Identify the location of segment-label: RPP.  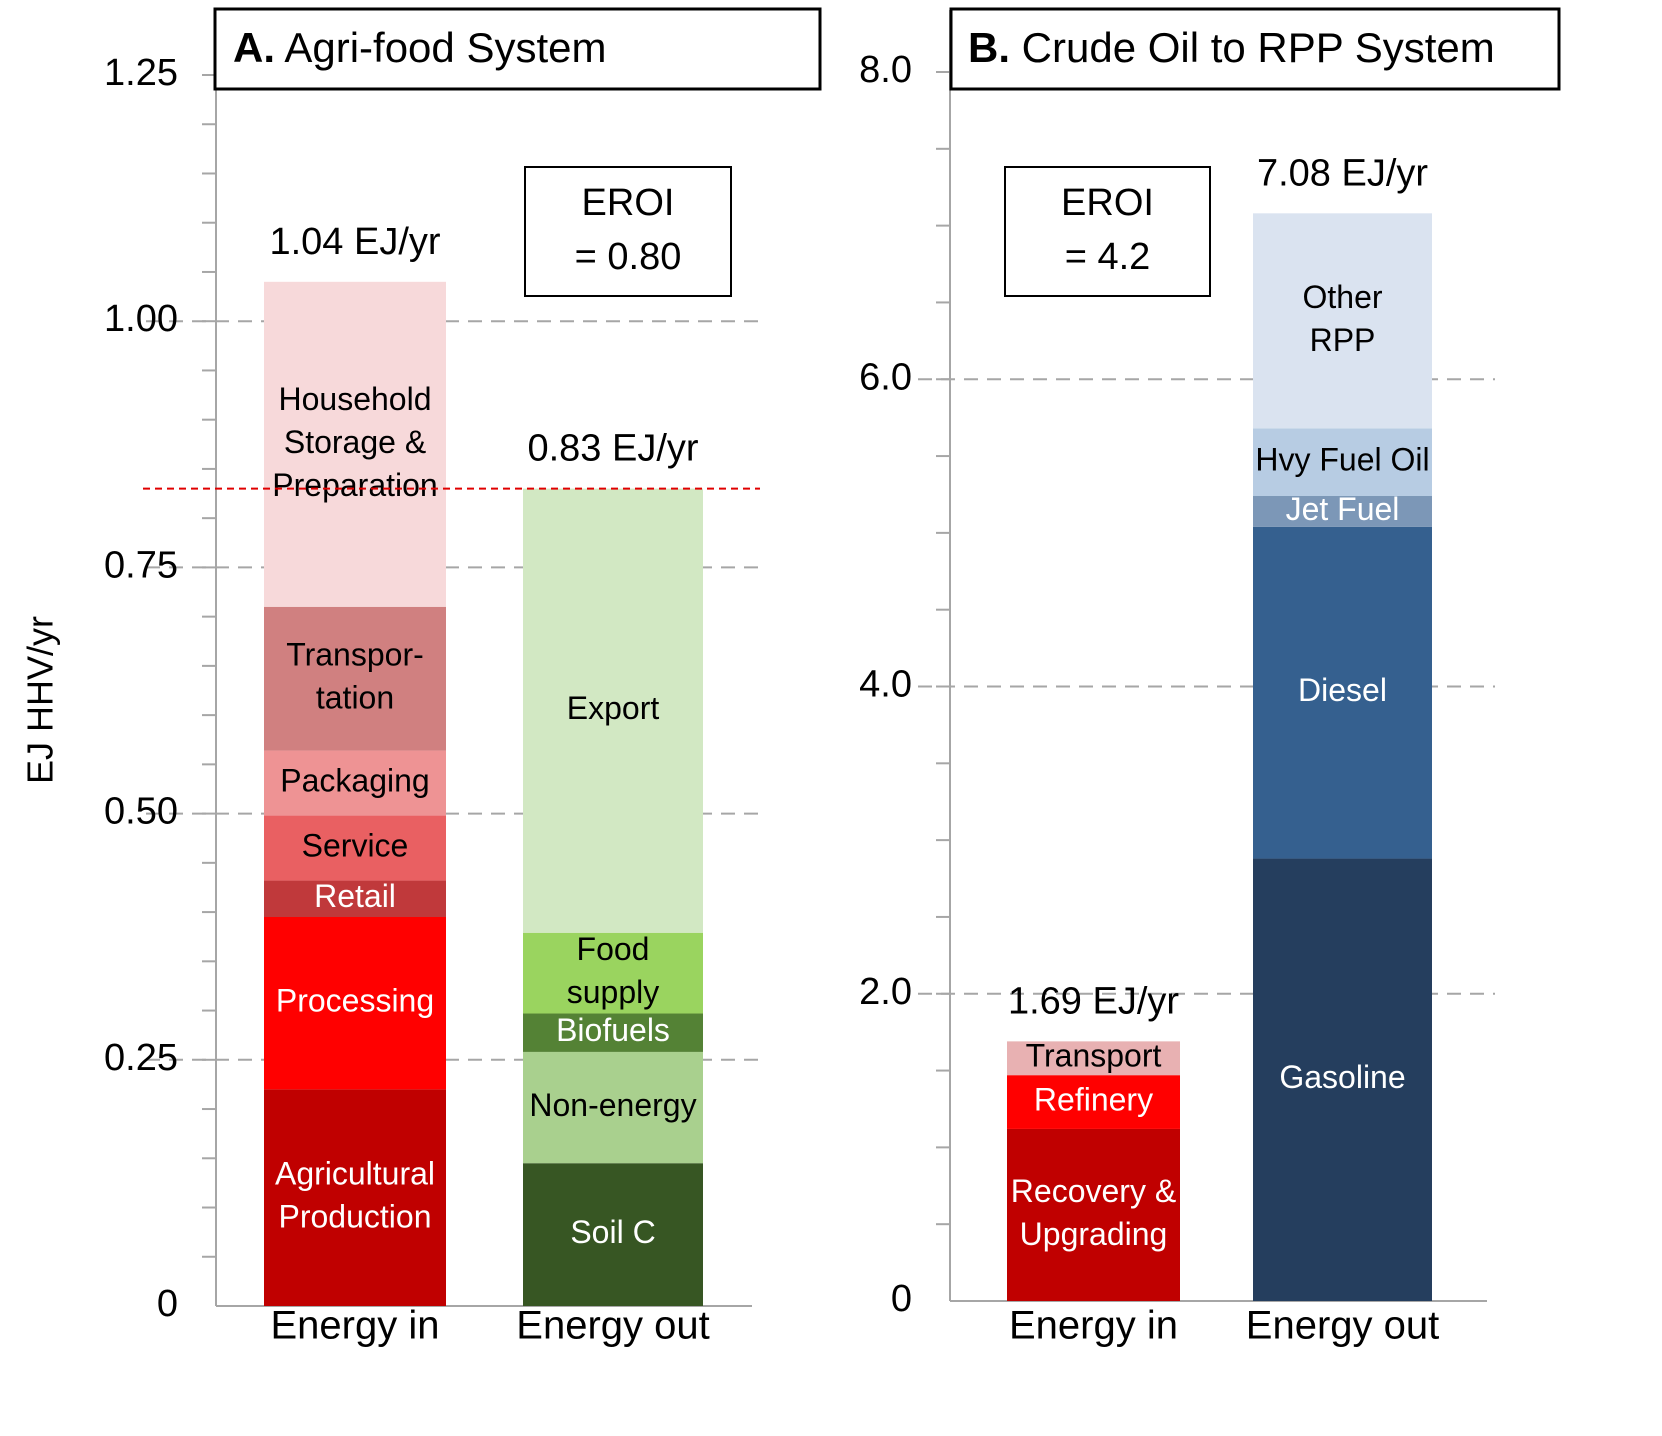
(1343, 340).